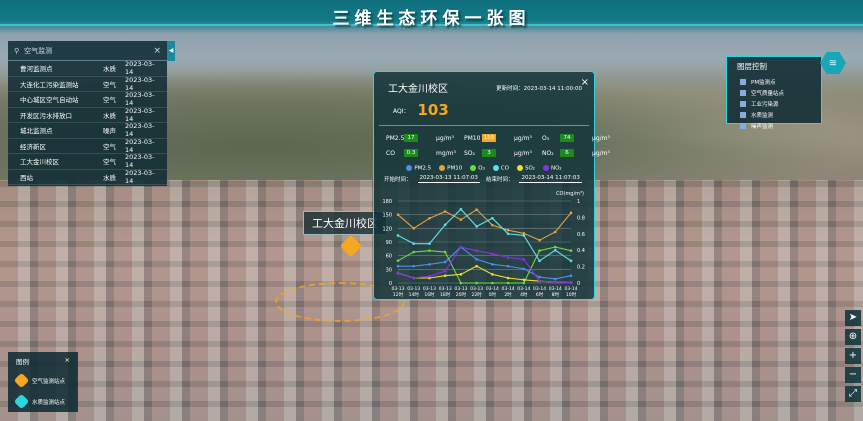 The height and width of the screenshot is (421, 863). Describe the element at coordinates (774, 125) in the screenshot. I see `layer-item: 噪声监测` at that location.